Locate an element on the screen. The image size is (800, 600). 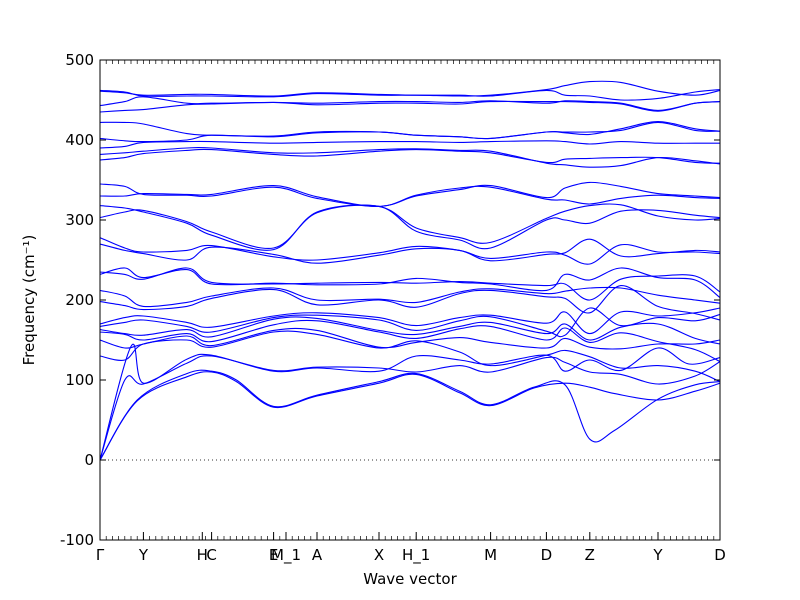
x-tick-label: Γ is located at coordinates (100, 555).